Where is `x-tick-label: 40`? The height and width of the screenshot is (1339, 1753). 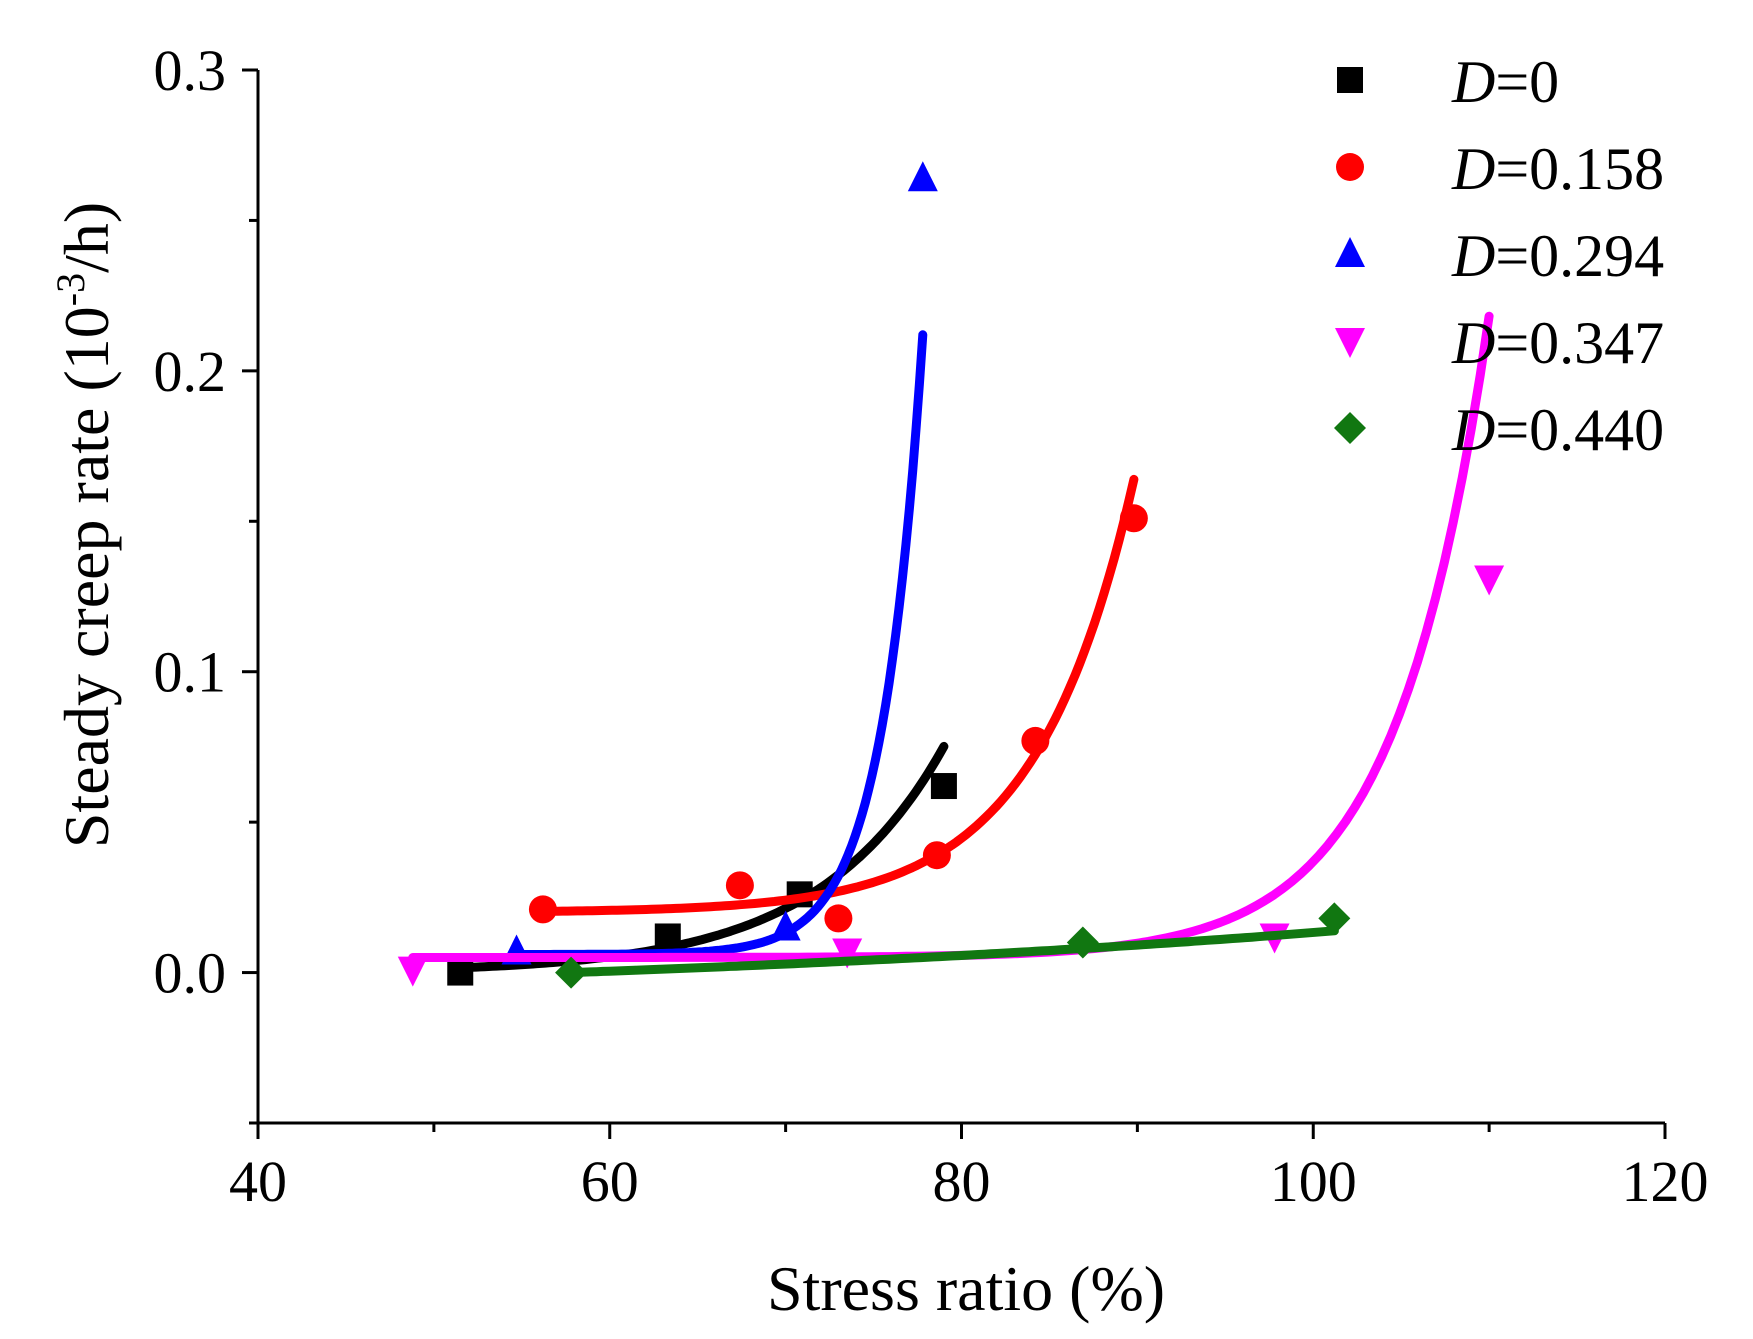 x-tick-label: 40 is located at coordinates (258, 1181).